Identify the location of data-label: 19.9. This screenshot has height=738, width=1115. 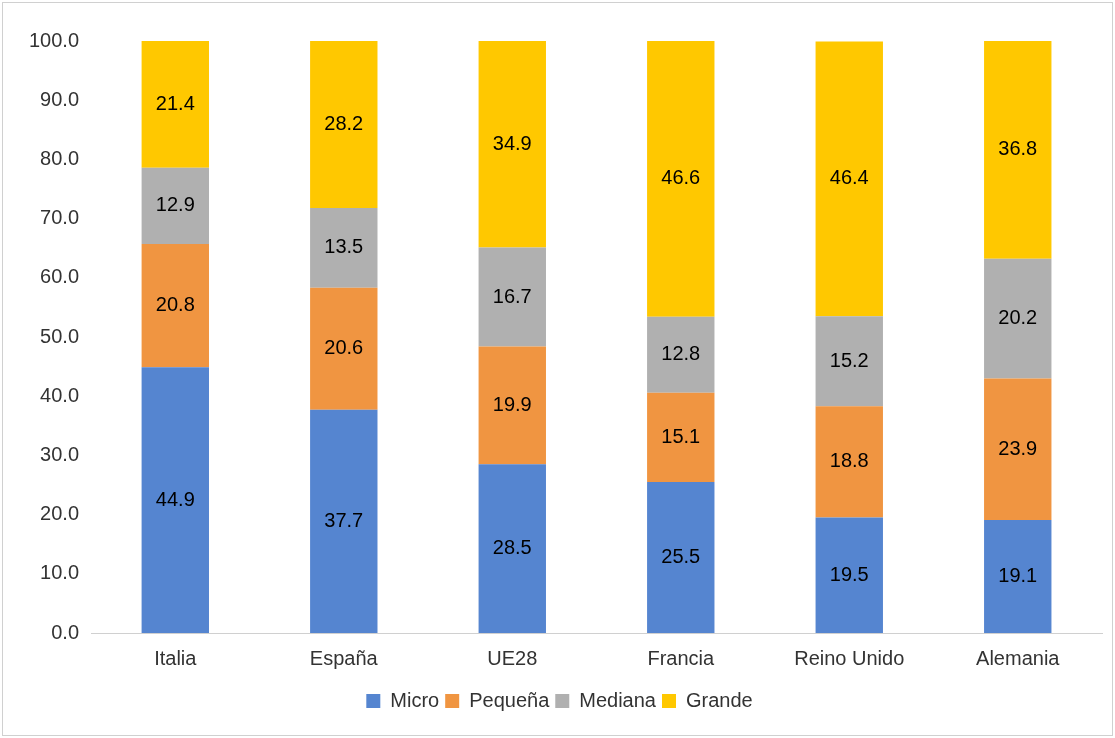
(512, 403).